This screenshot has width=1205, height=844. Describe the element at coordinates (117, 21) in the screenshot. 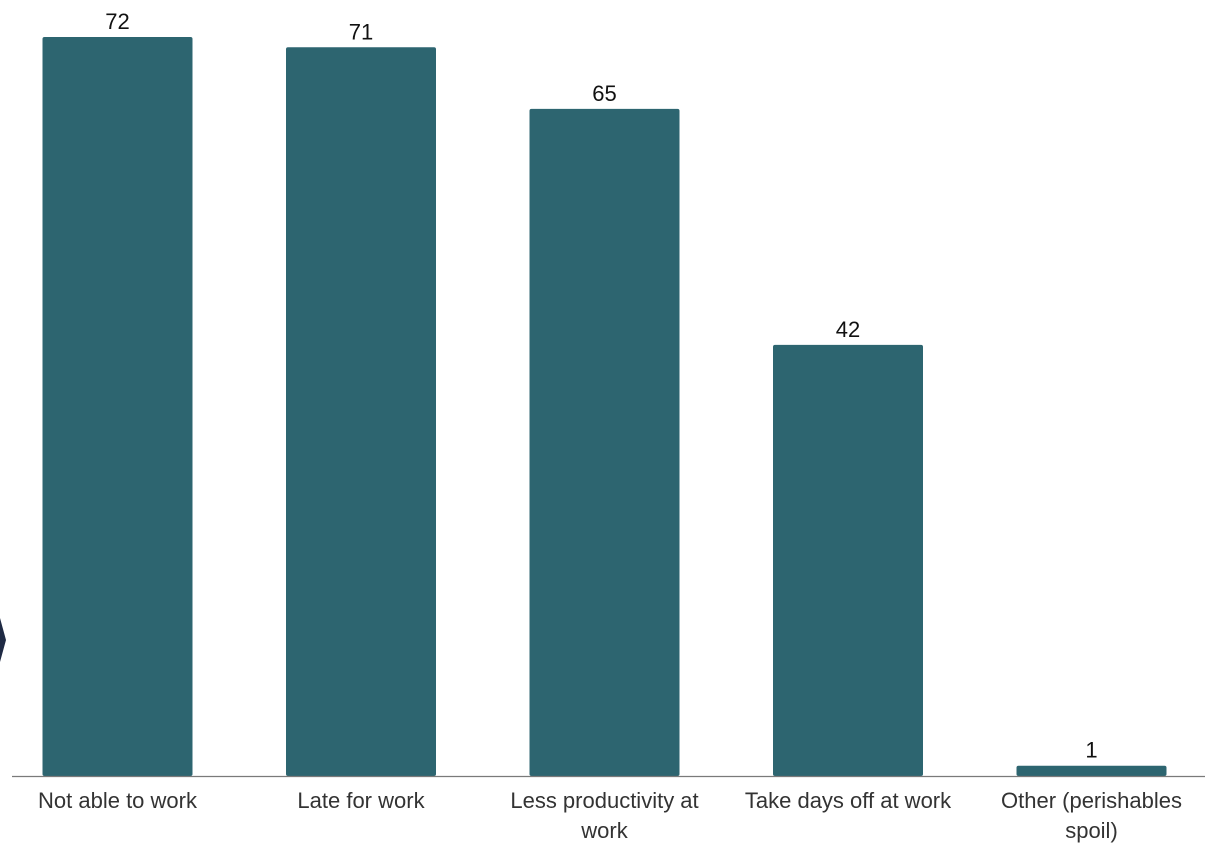

I see `value-label-0: 72` at that location.